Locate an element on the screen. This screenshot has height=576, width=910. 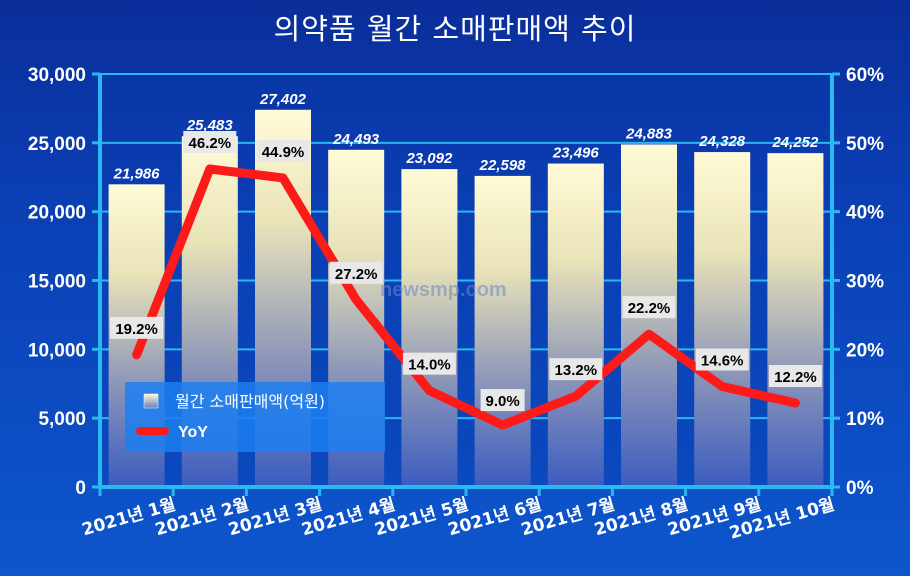
bar-value-label: 22,598 is located at coordinates (503, 165).